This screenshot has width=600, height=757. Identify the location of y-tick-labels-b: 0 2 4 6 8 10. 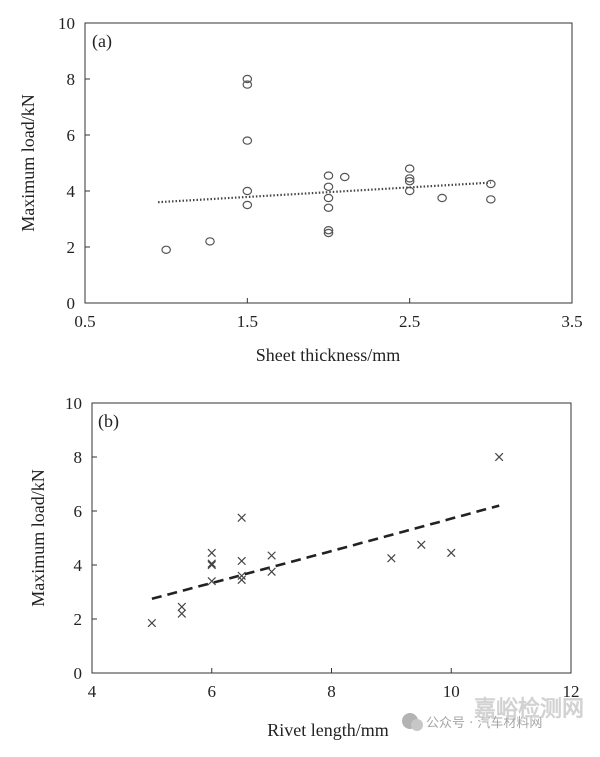
(74, 538).